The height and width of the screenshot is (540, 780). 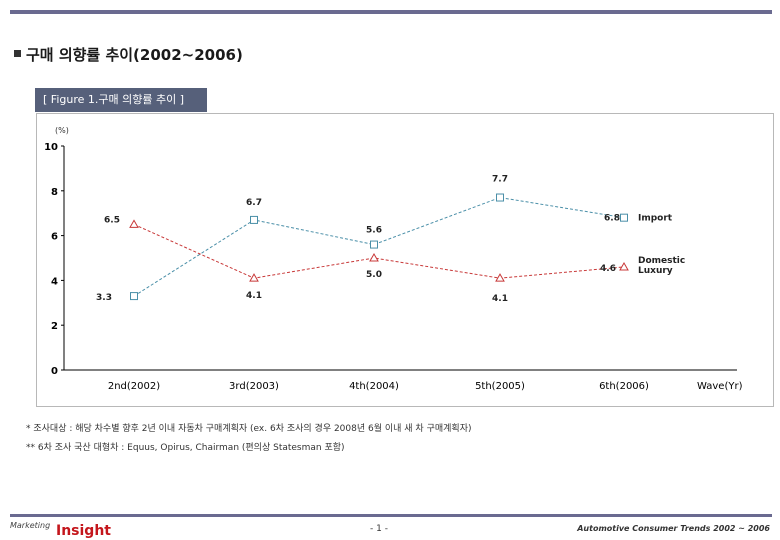 I want to click on x-tick-label: 3rd(2003), so click(x=254, y=386).